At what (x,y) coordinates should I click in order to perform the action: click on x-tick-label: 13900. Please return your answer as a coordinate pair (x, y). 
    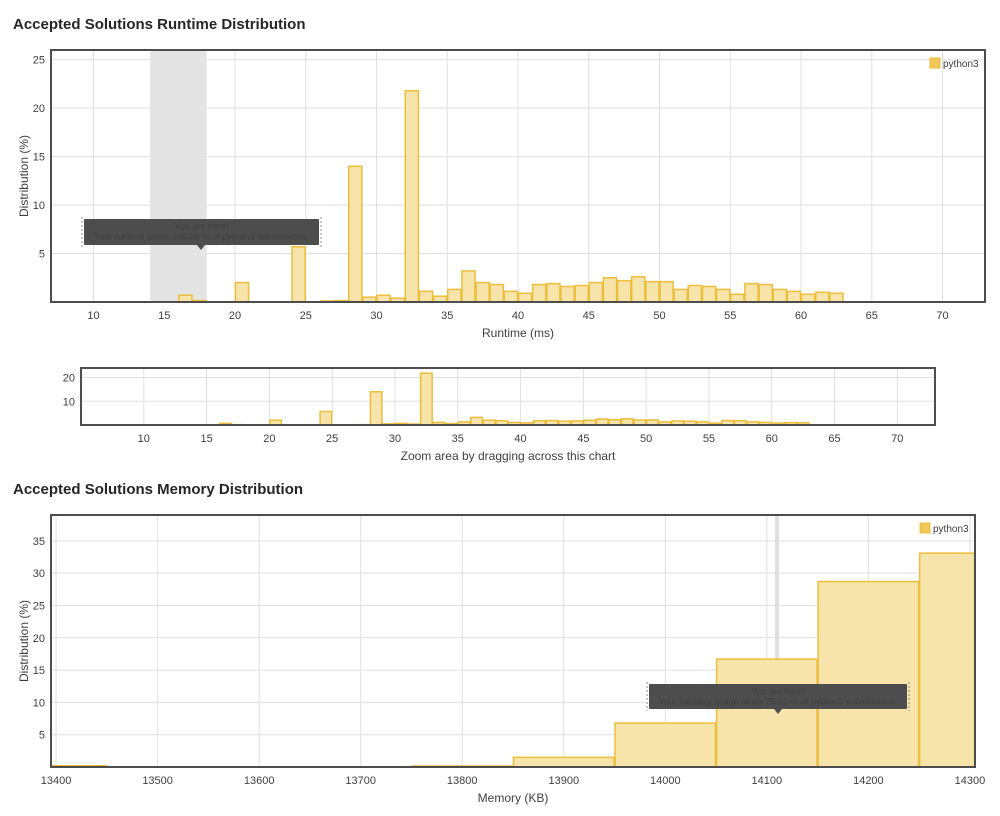
    Looking at the image, I should click on (563, 781).